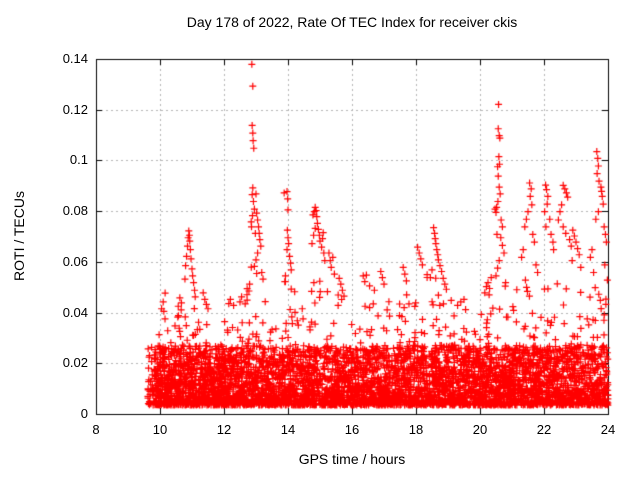  What do you see at coordinates (160, 429) in the screenshot?
I see `x-tick-label: 10` at bounding box center [160, 429].